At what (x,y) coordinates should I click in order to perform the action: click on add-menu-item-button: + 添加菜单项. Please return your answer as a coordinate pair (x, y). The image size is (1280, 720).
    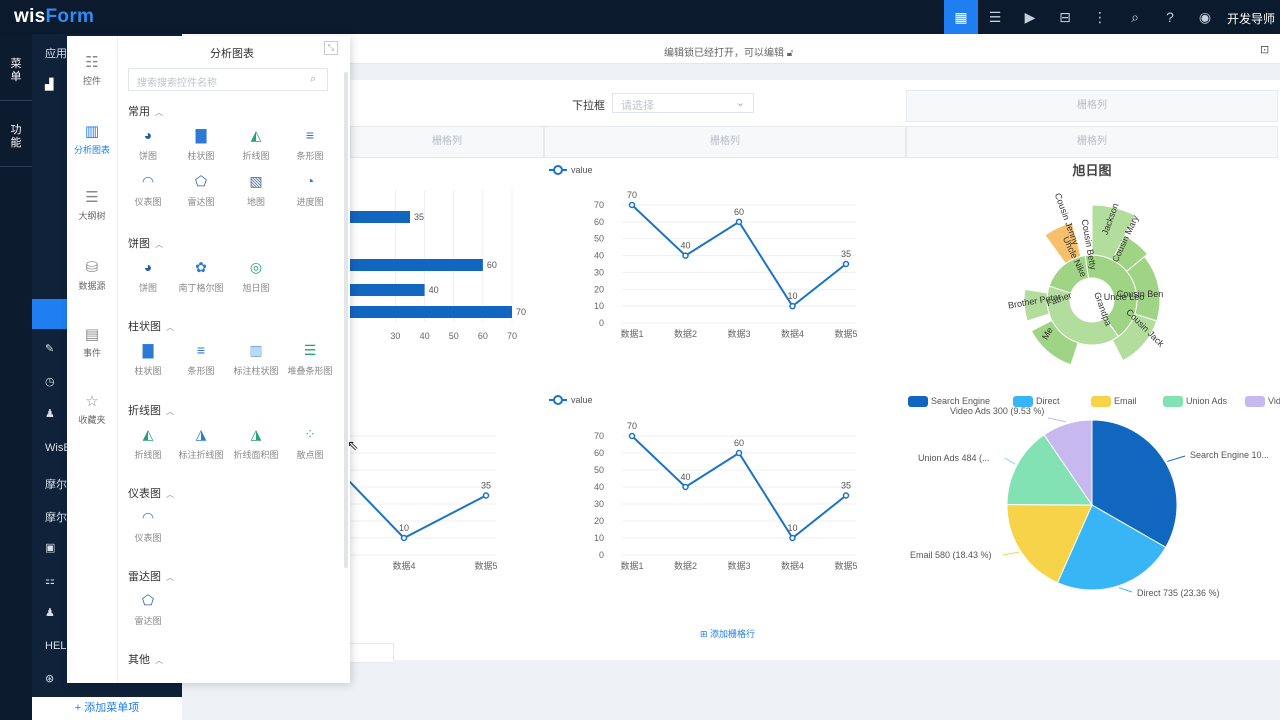
    Looking at the image, I should click on (107, 708).